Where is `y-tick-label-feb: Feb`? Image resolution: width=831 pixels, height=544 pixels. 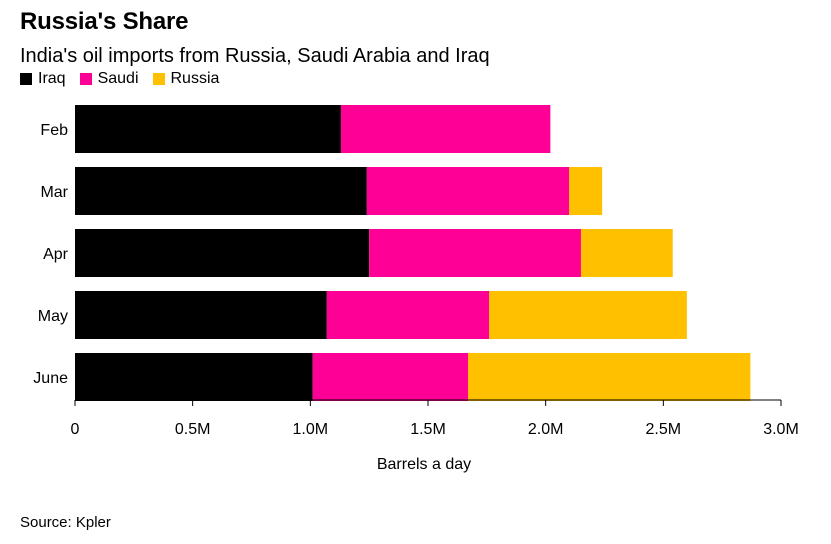 y-tick-label-feb: Feb is located at coordinates (54, 130).